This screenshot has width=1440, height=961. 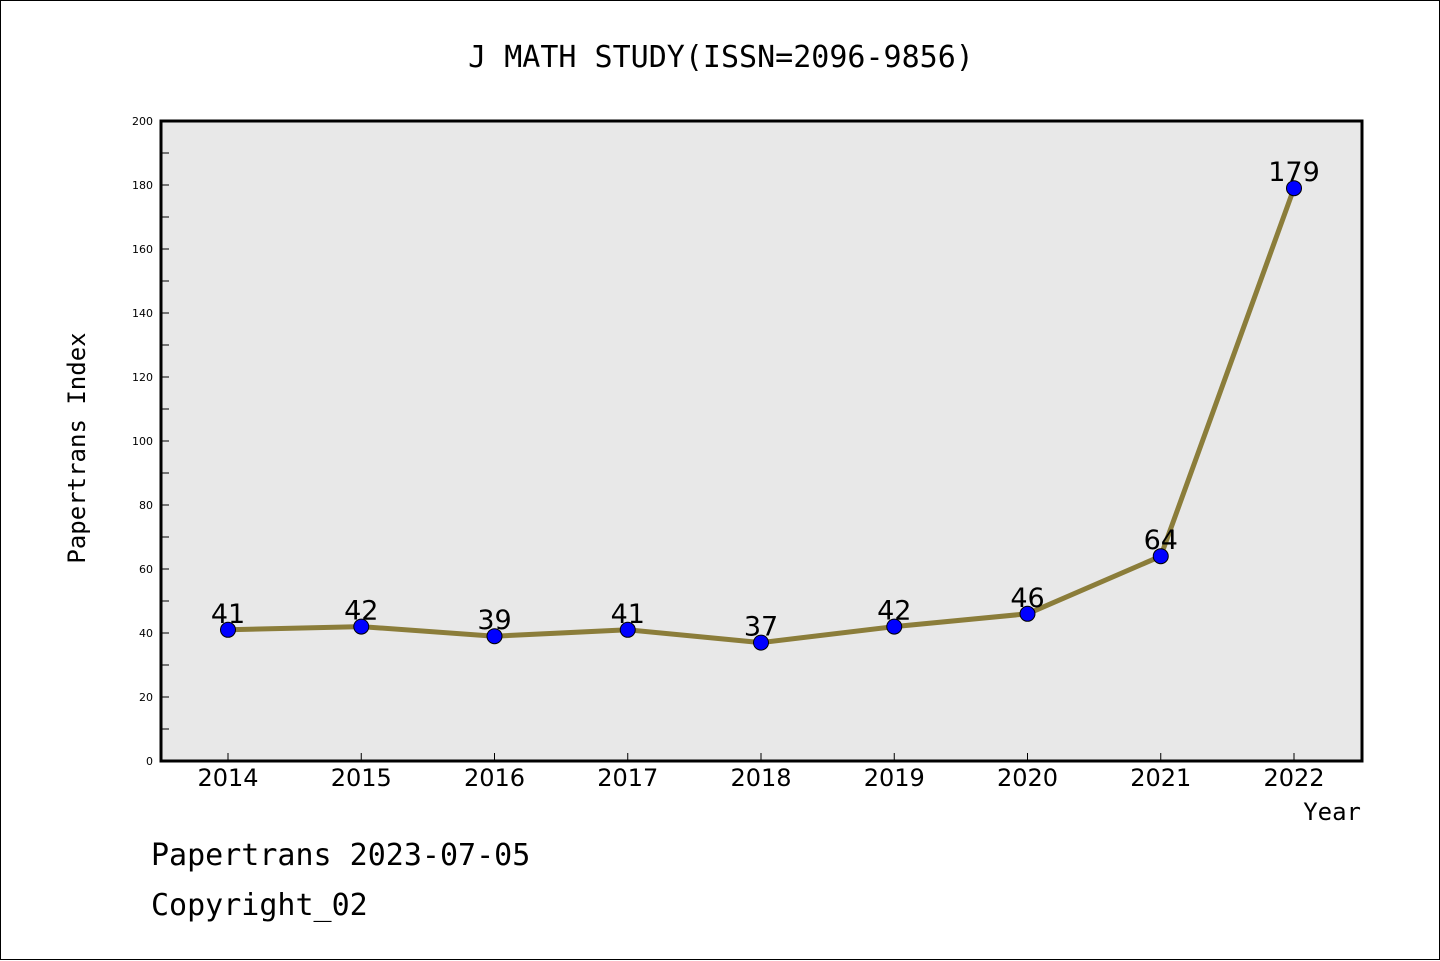 What do you see at coordinates (361, 611) in the screenshot?
I see `data-label-2015: 42` at bounding box center [361, 611].